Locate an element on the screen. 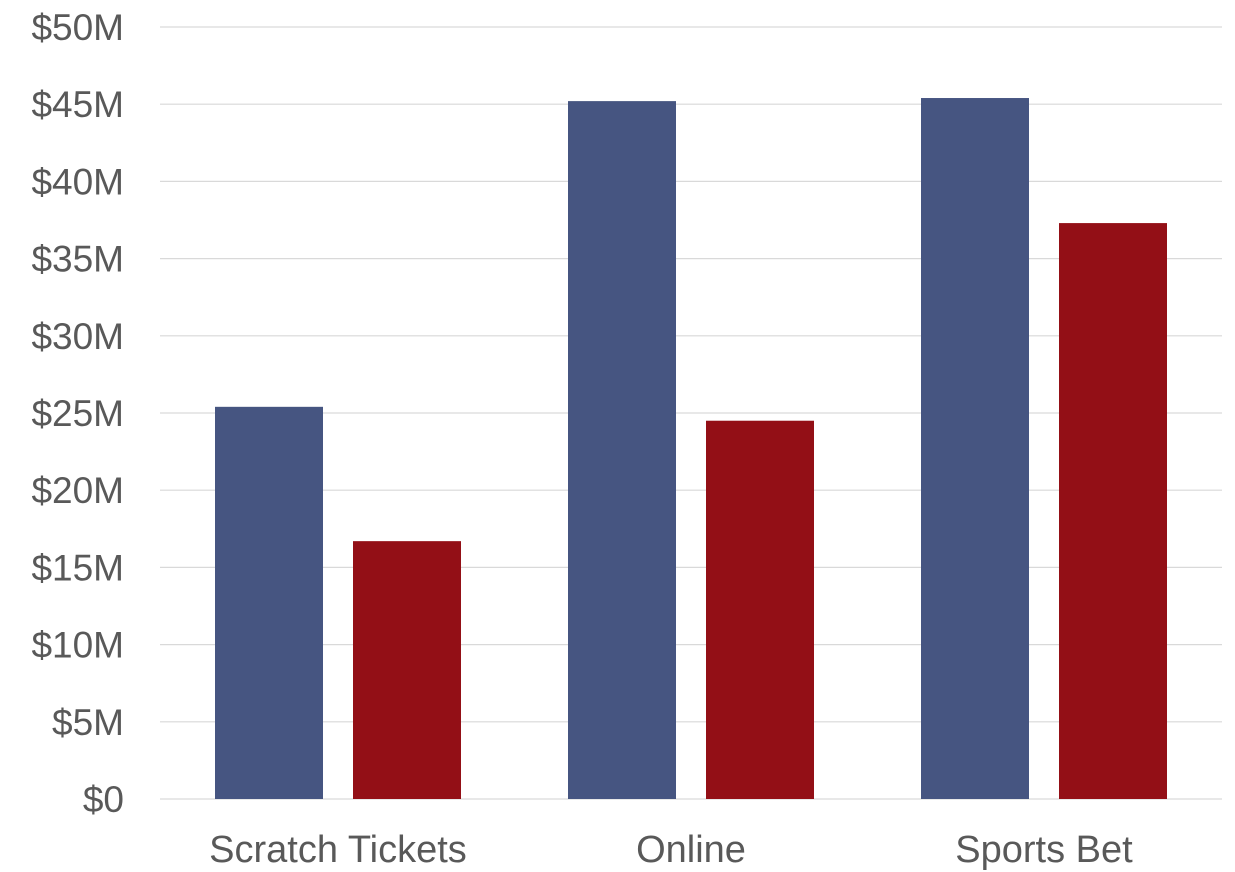  y-tick-label: $50M is located at coordinates (77, 27).